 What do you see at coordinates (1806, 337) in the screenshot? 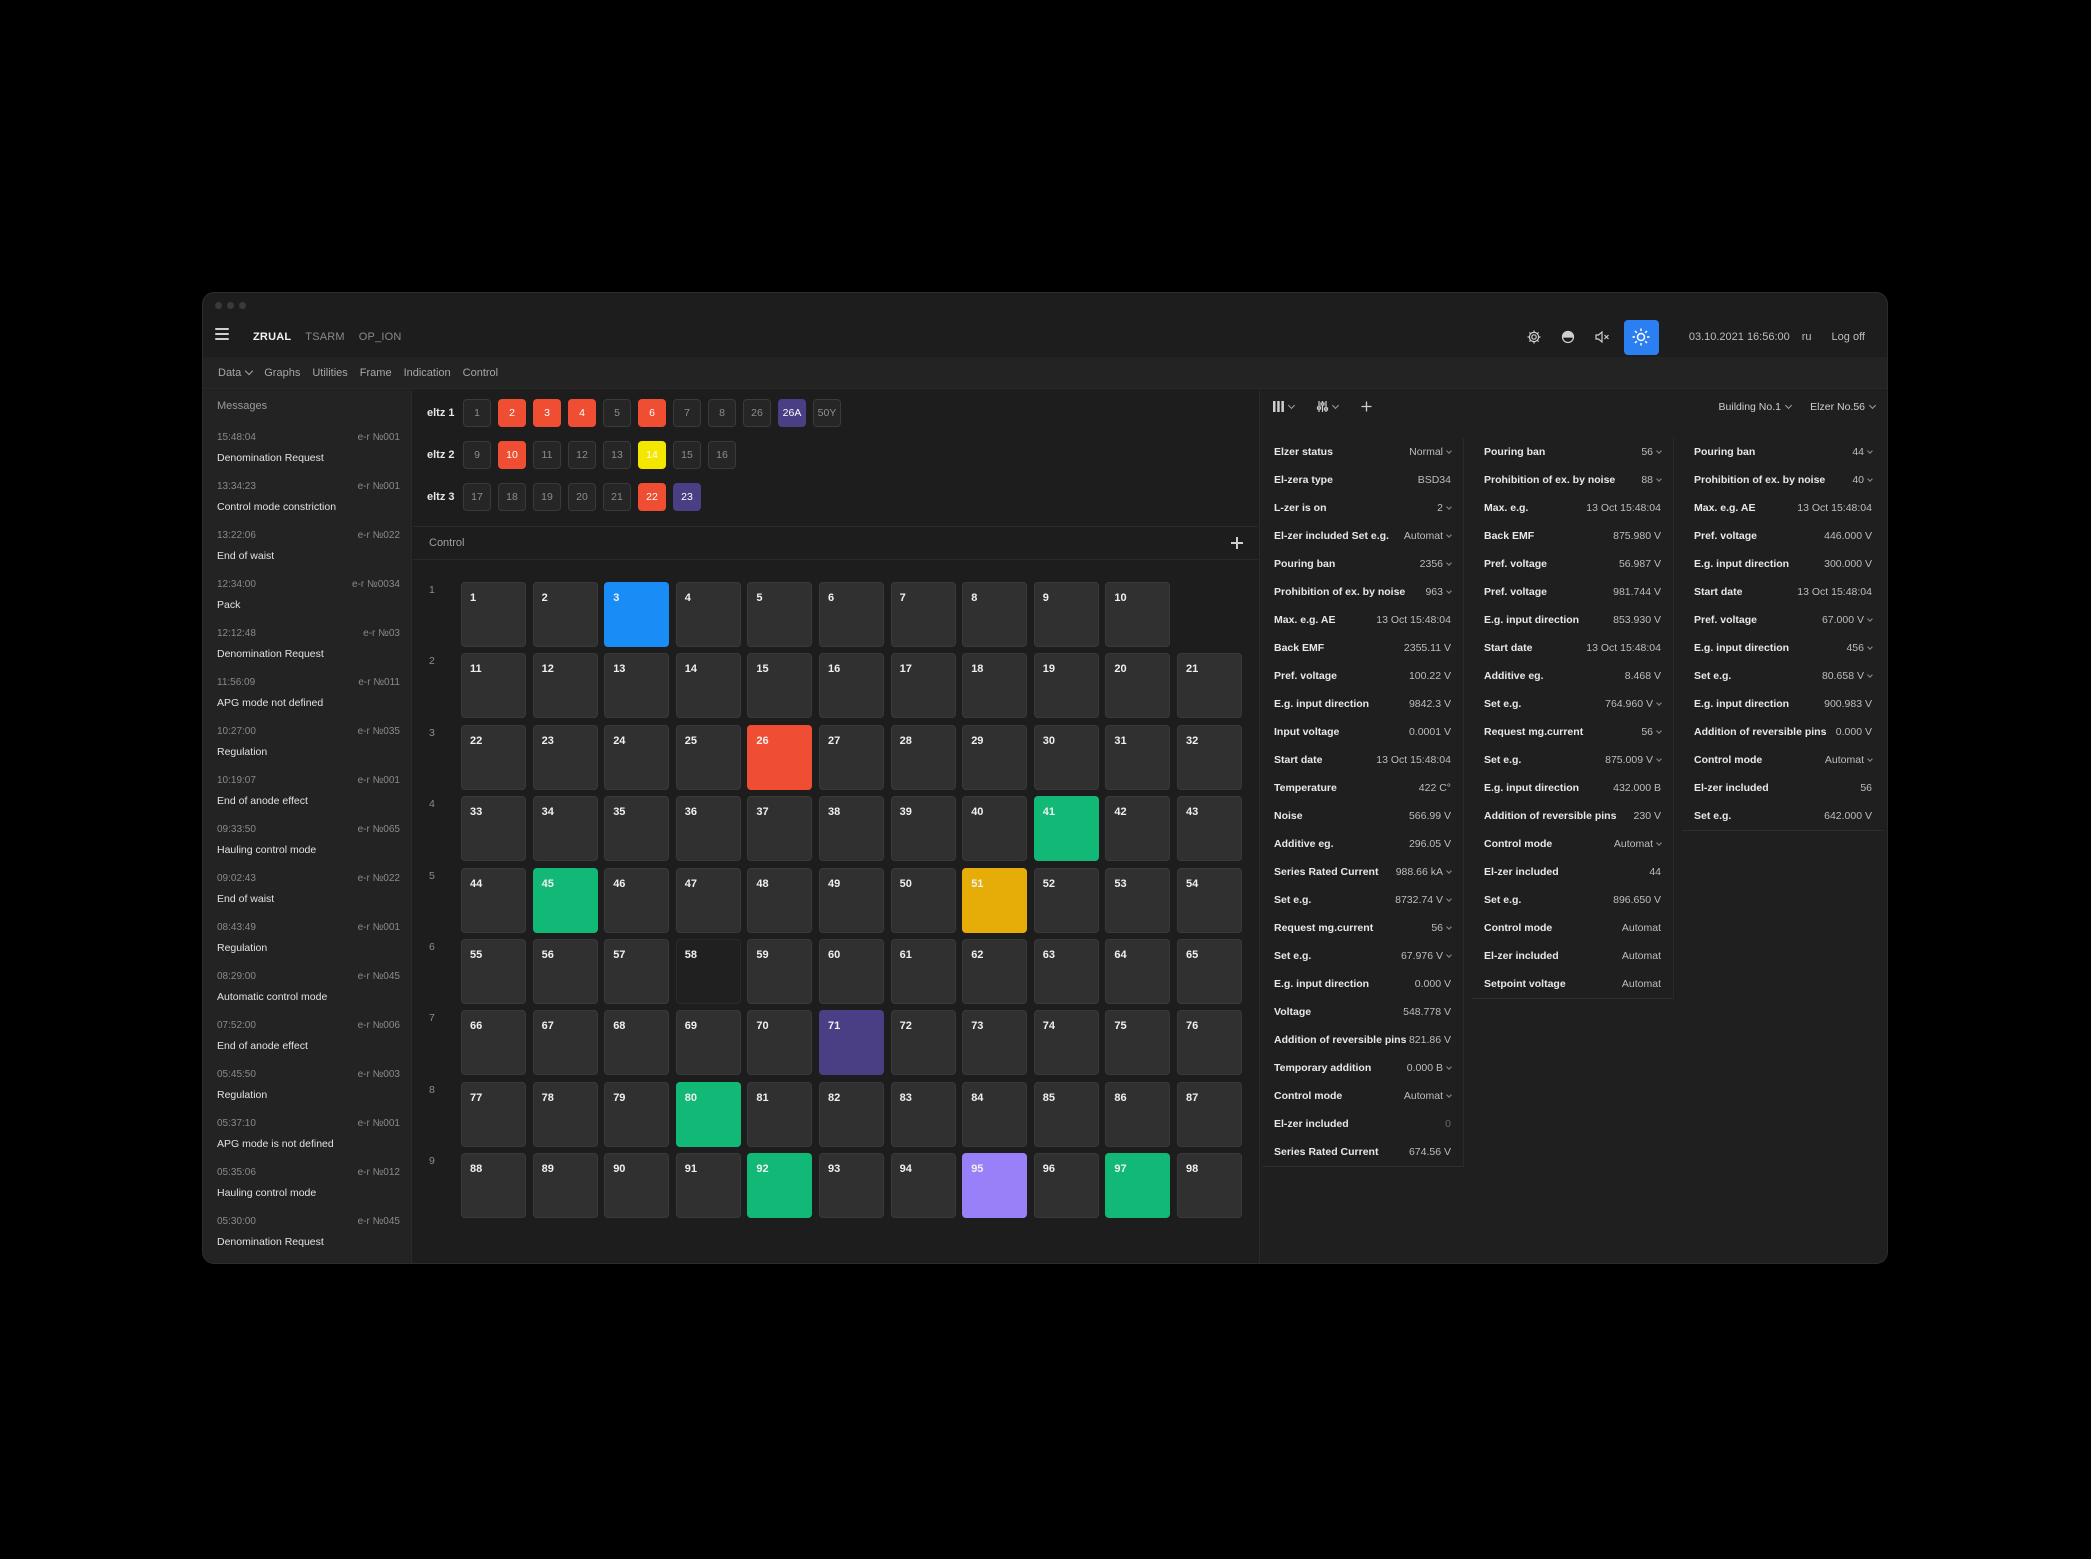
I see `language-selector: ru` at bounding box center [1806, 337].